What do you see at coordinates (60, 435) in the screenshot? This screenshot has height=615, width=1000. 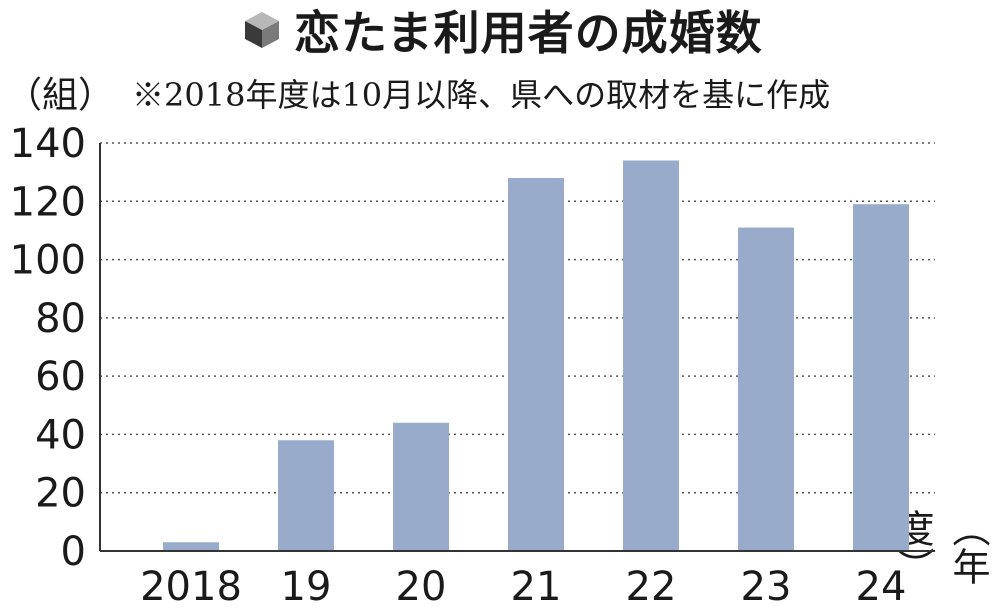 I see `y-tick-label: 40` at bounding box center [60, 435].